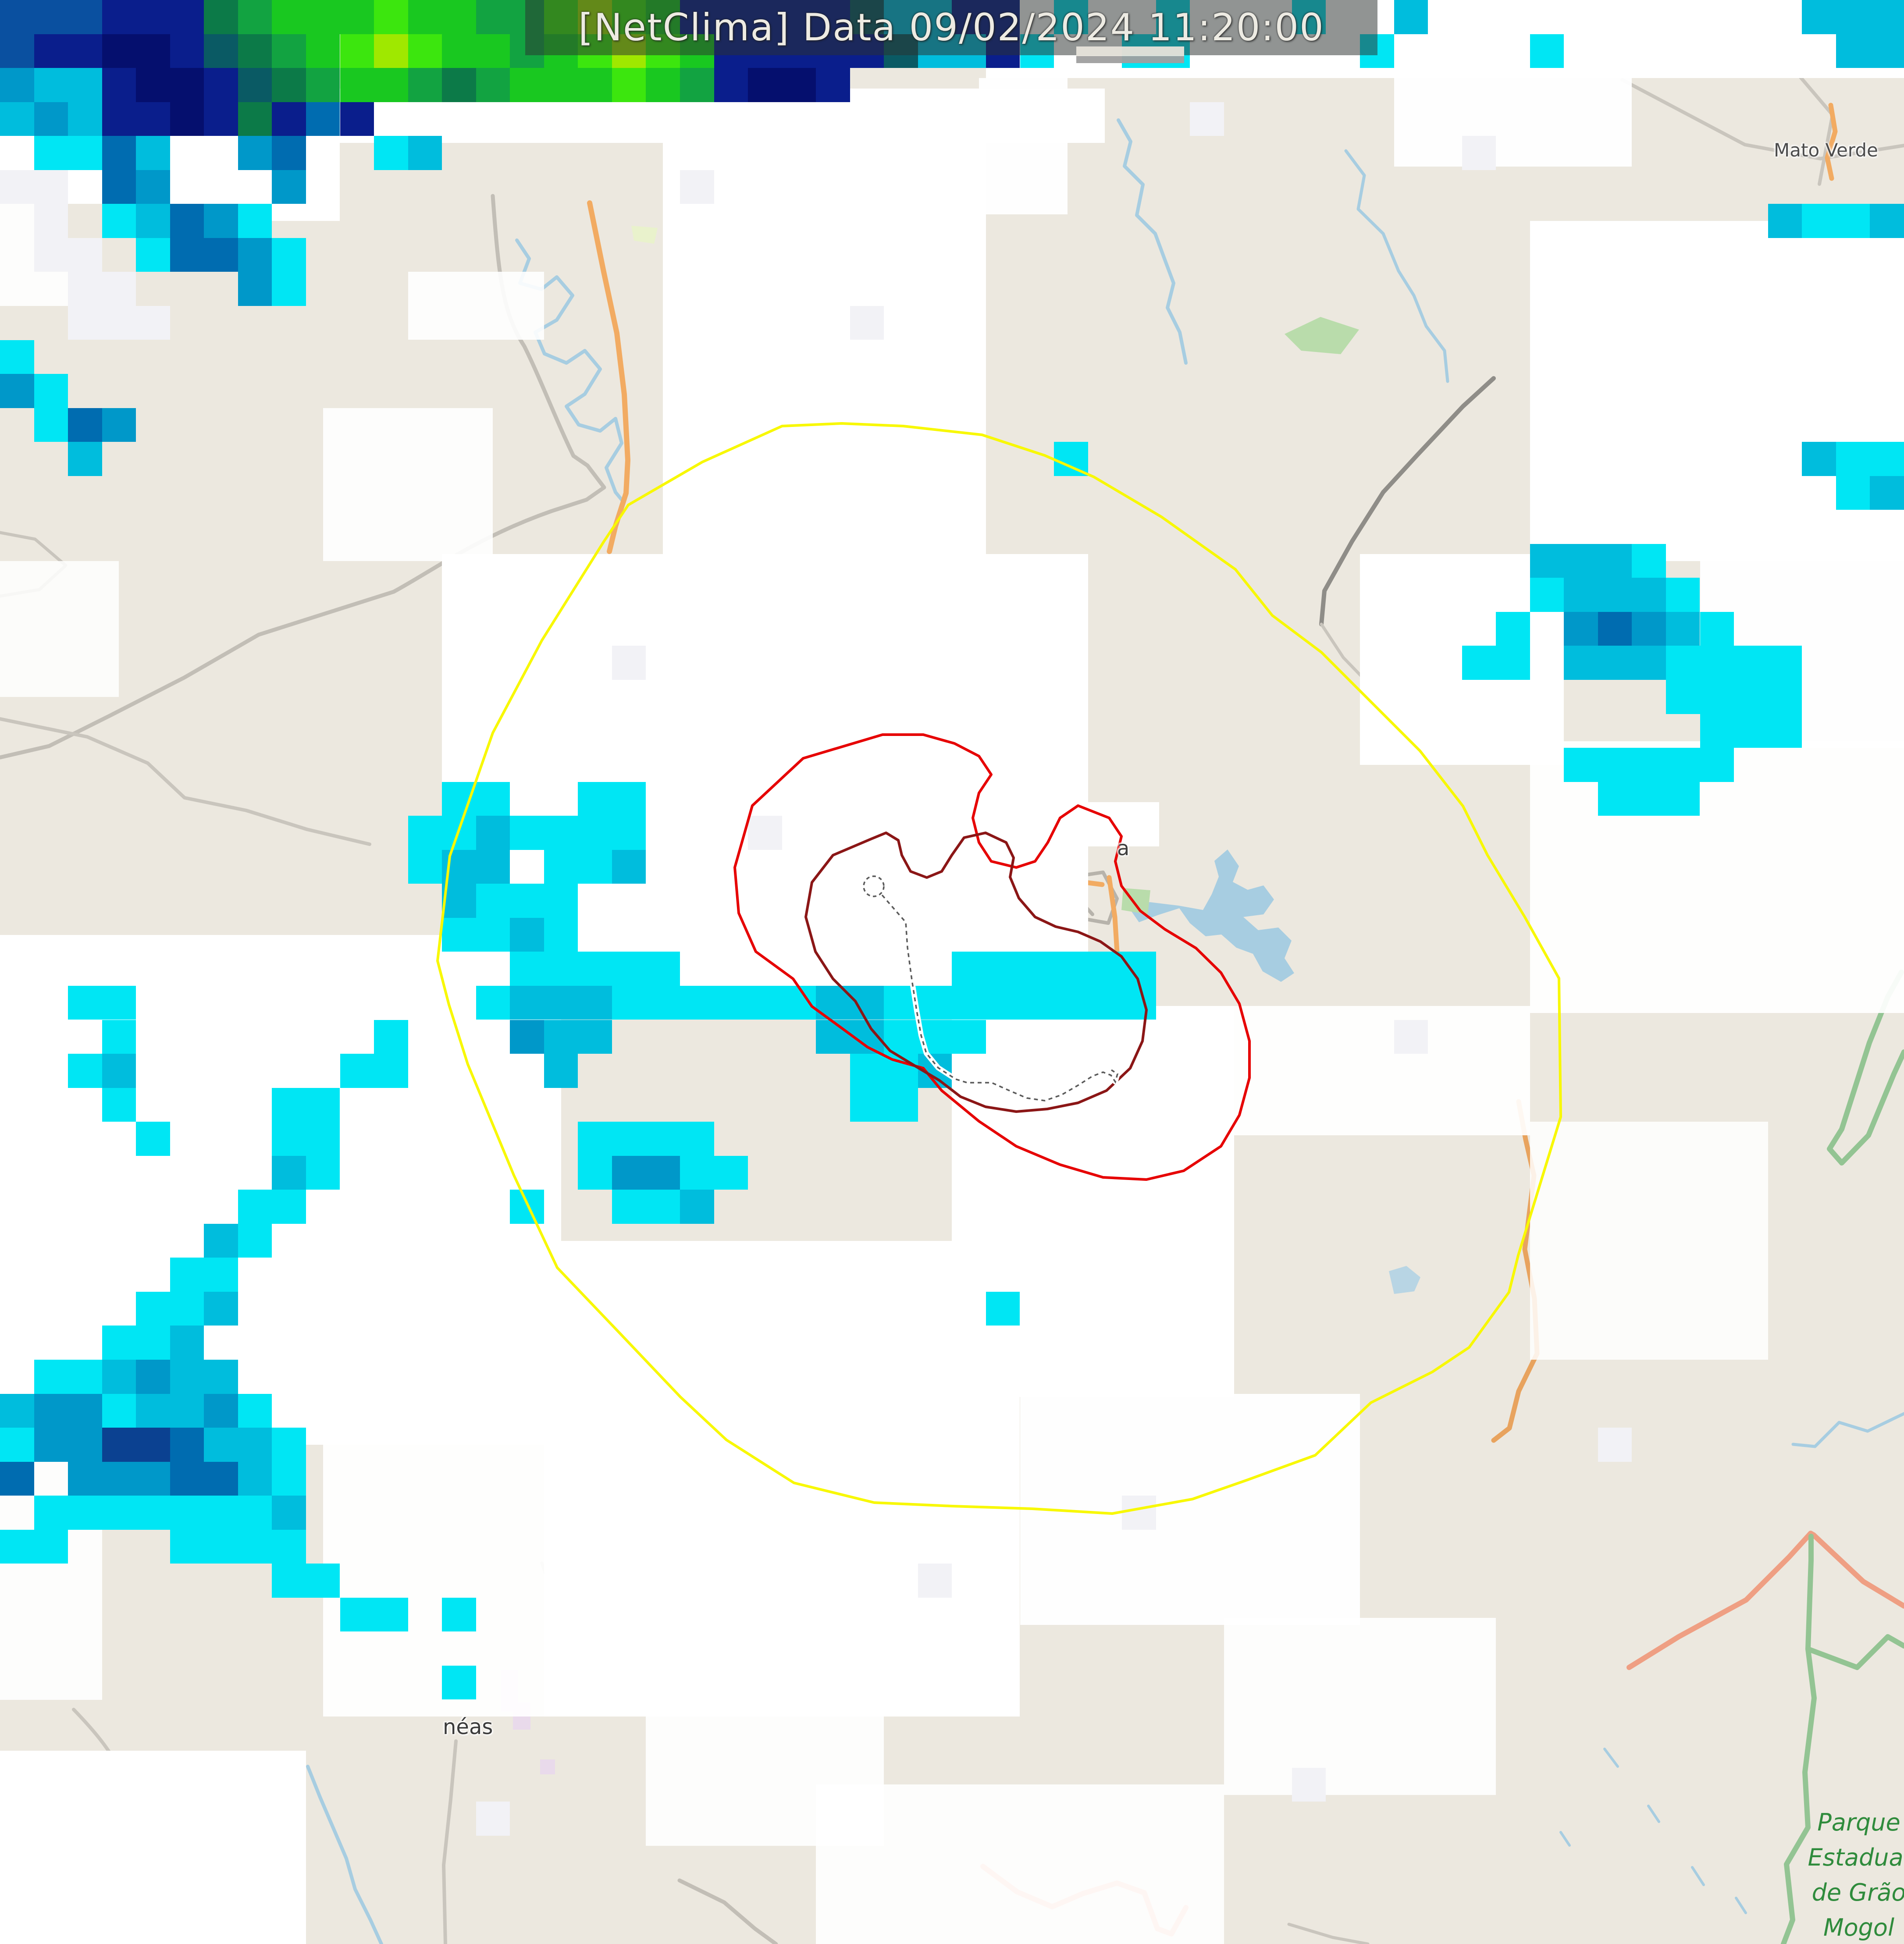  I want to click on road-orange-matoverde, so click(1831, 142).